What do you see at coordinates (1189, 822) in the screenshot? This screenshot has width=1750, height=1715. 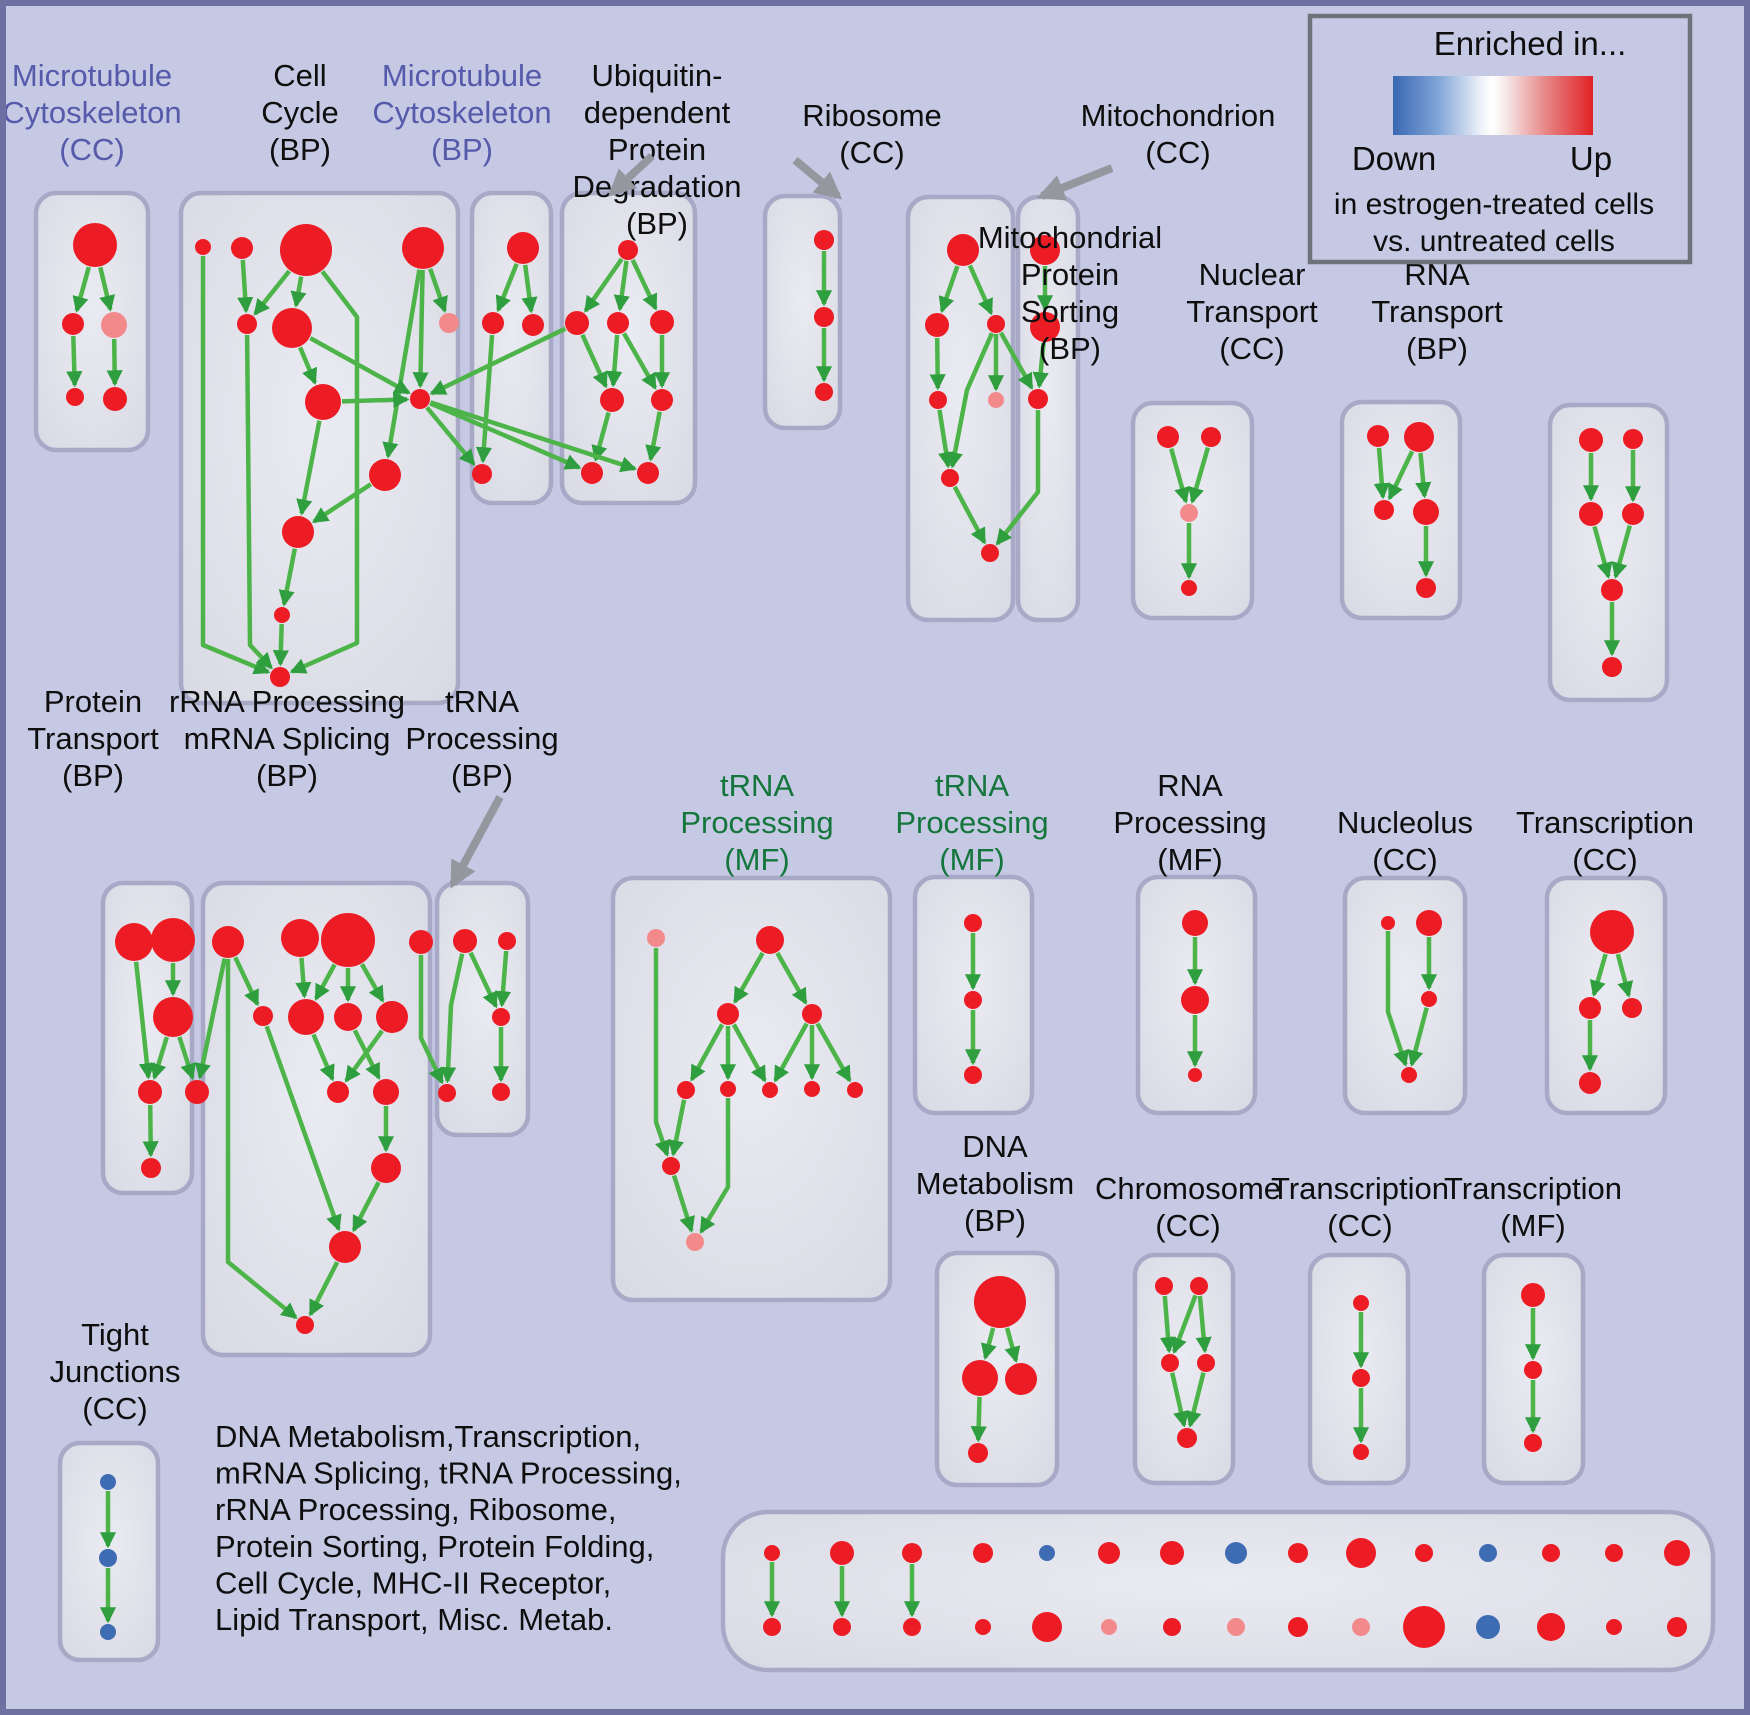 I see `cluster-label-rna-processing-mf-line2: Processing` at bounding box center [1189, 822].